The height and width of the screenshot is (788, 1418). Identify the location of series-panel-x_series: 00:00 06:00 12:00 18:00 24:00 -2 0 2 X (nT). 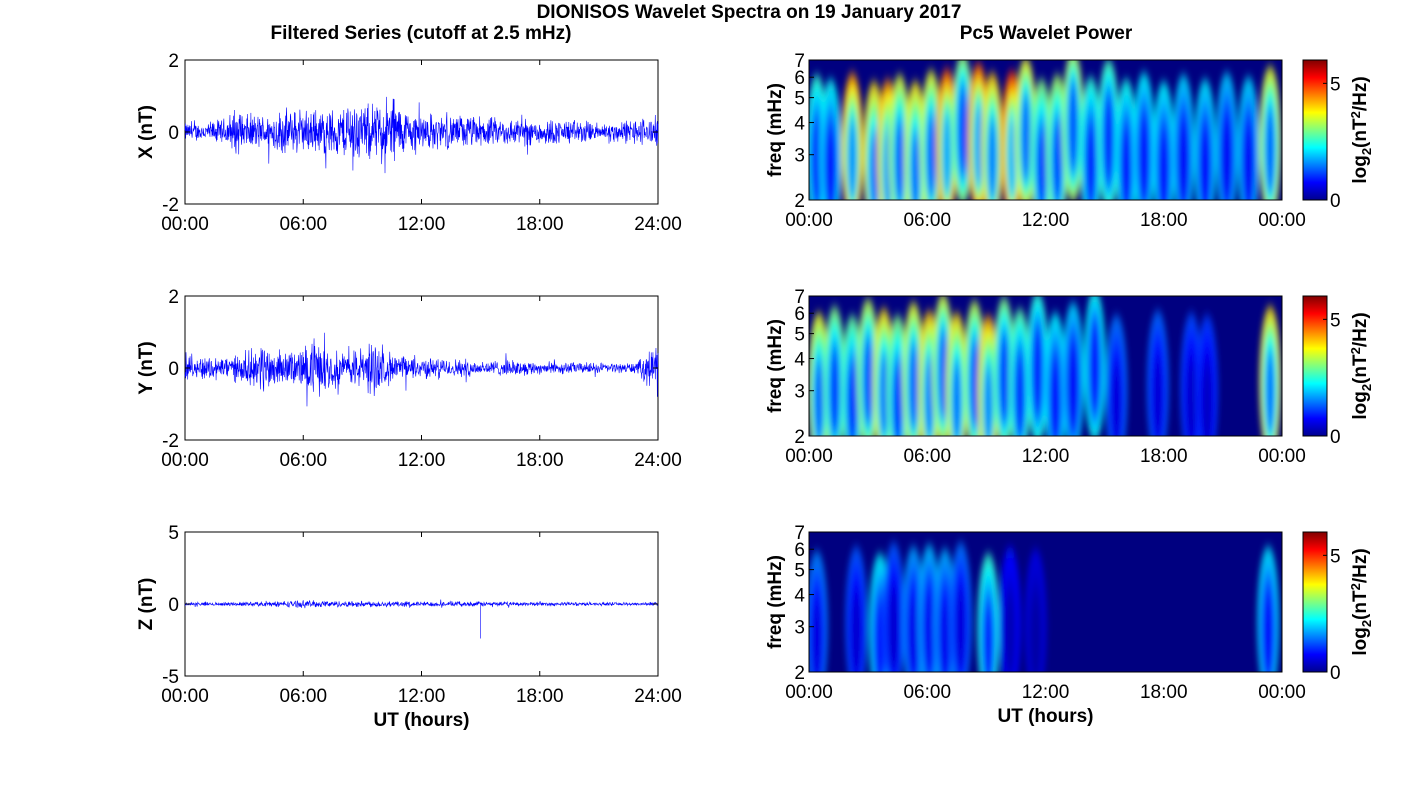
(409, 143).